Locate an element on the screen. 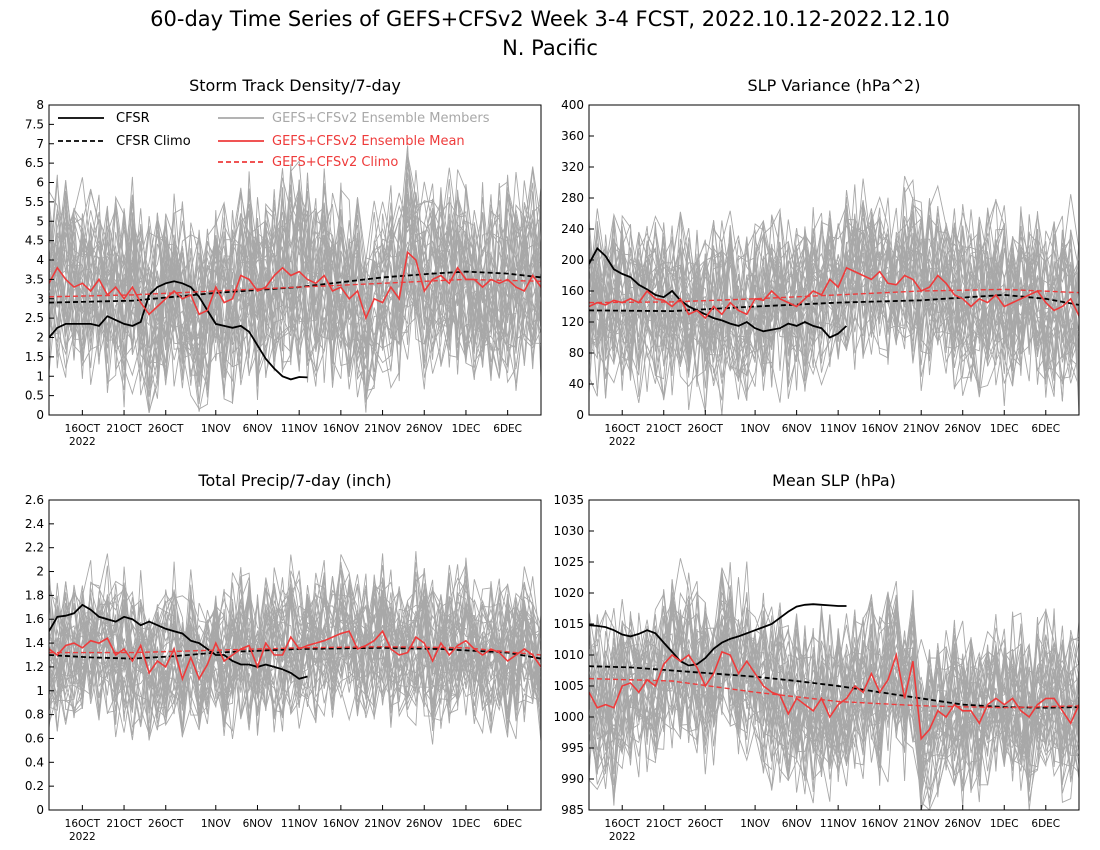 The image size is (1100, 850). y-tick-label: 985 is located at coordinates (572, 810).